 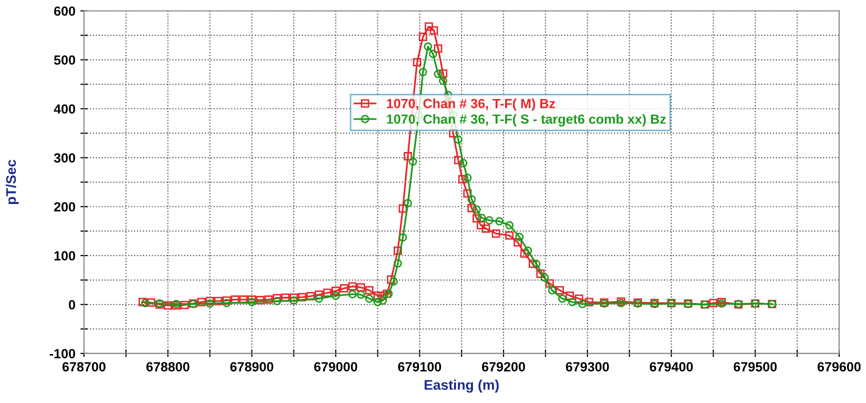 I want to click on legend-label: 1070, Chan # 36, T-F( M) Bz, so click(x=471, y=104).